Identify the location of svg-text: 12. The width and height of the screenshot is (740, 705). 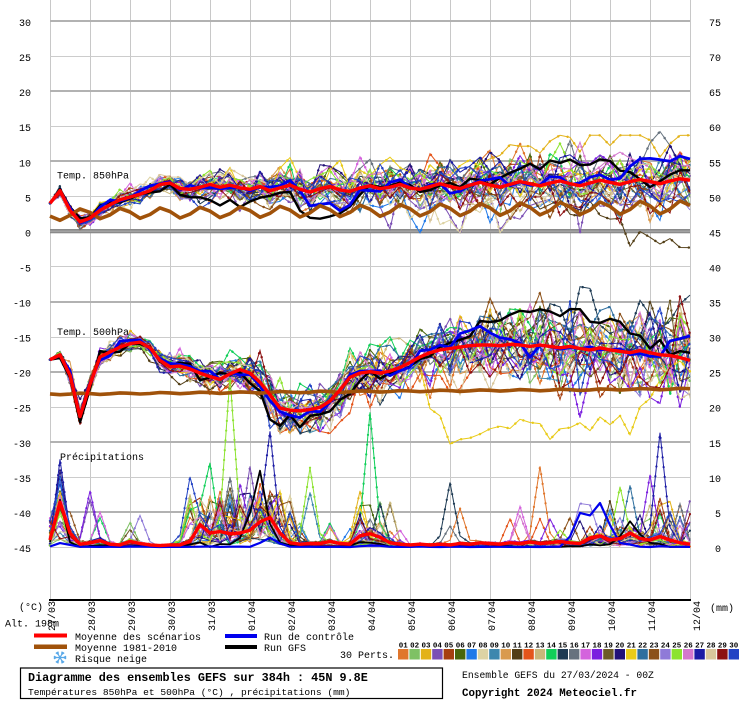
(529, 647).